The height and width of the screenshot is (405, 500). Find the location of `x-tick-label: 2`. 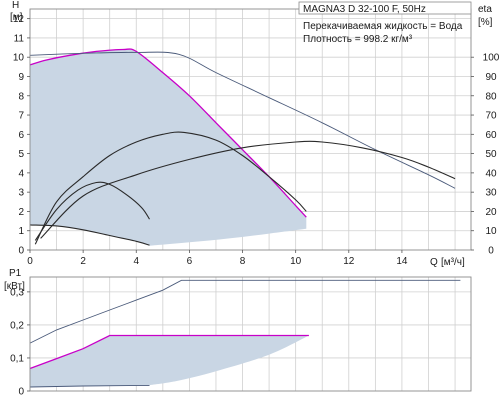

x-tick-label: 2 is located at coordinates (83, 261).